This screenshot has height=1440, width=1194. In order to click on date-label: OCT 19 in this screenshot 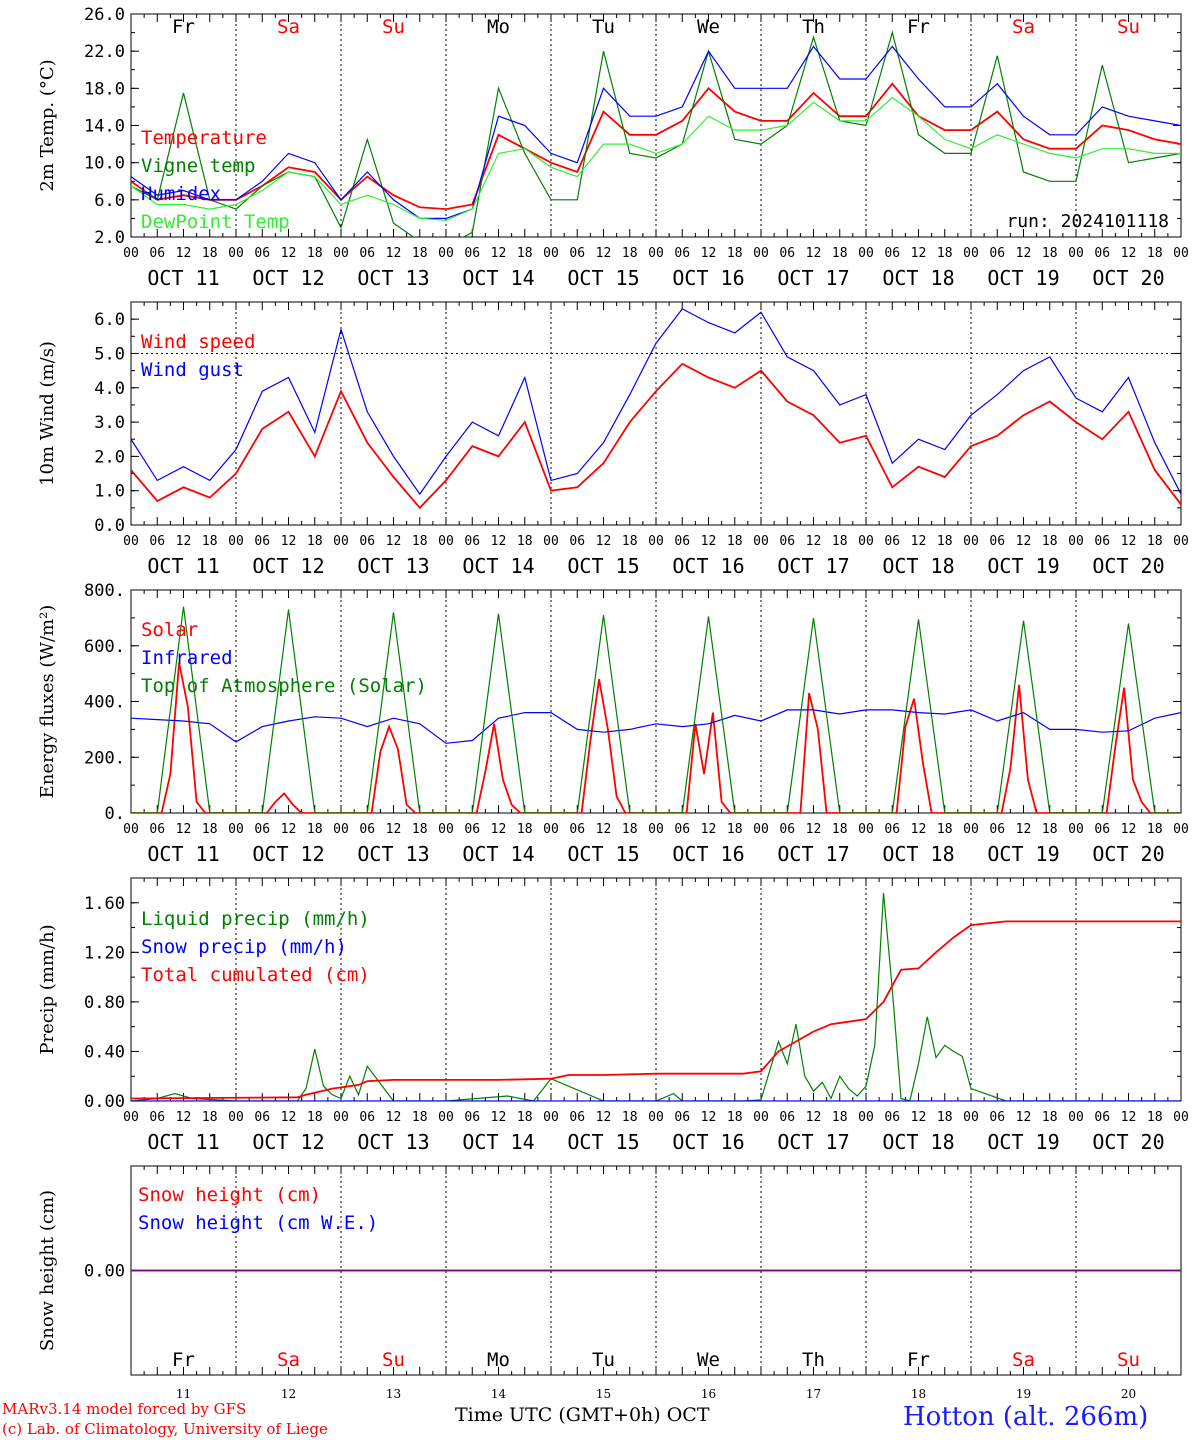, I will do `click(1023, 566)`.